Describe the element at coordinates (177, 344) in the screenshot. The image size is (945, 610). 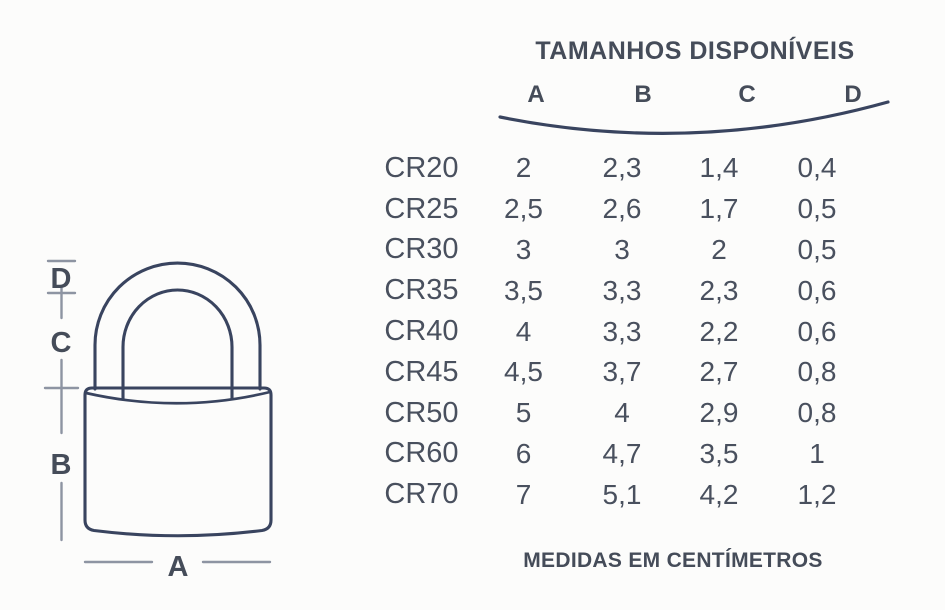
I see `padlock-shackle-inner` at that location.